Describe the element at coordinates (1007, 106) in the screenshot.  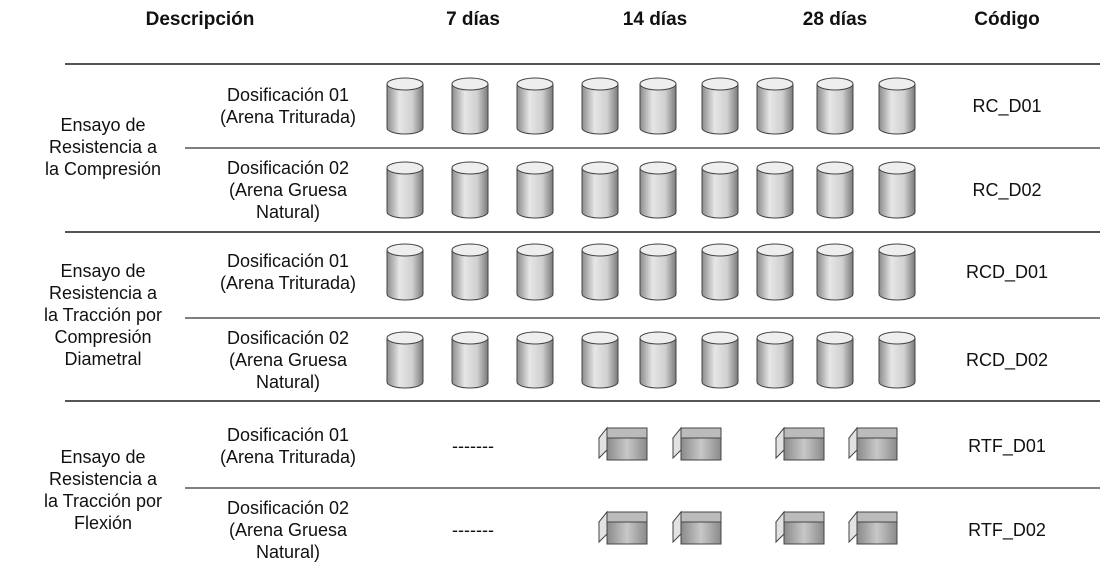
I see `code: RC_D01` at that location.